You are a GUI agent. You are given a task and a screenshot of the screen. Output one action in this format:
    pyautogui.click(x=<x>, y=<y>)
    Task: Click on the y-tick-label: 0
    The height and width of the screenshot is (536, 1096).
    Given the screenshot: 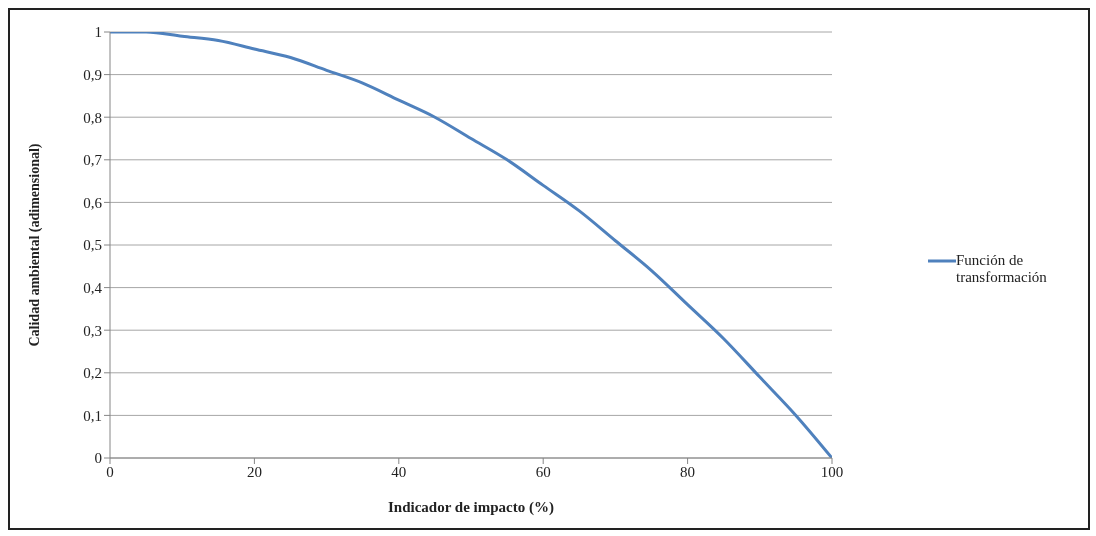 What is the action you would take?
    pyautogui.click(x=98, y=458)
    